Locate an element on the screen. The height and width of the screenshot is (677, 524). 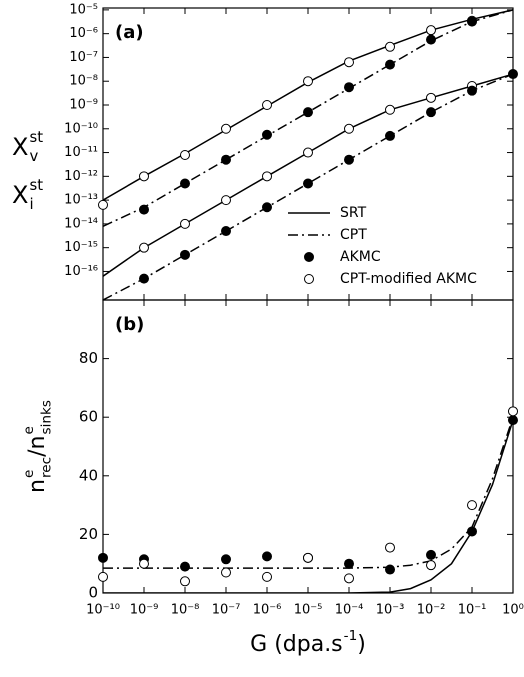
panel-label: (b) is located at coordinates (129, 324).